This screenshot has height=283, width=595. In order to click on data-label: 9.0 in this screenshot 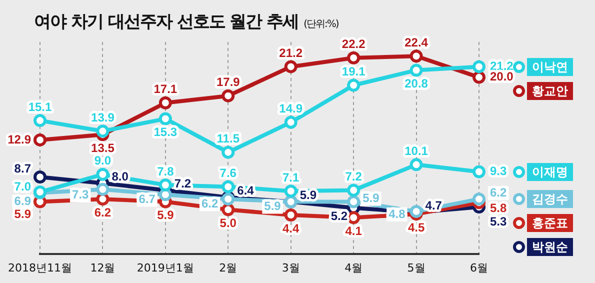, I will do `click(103, 161)`.